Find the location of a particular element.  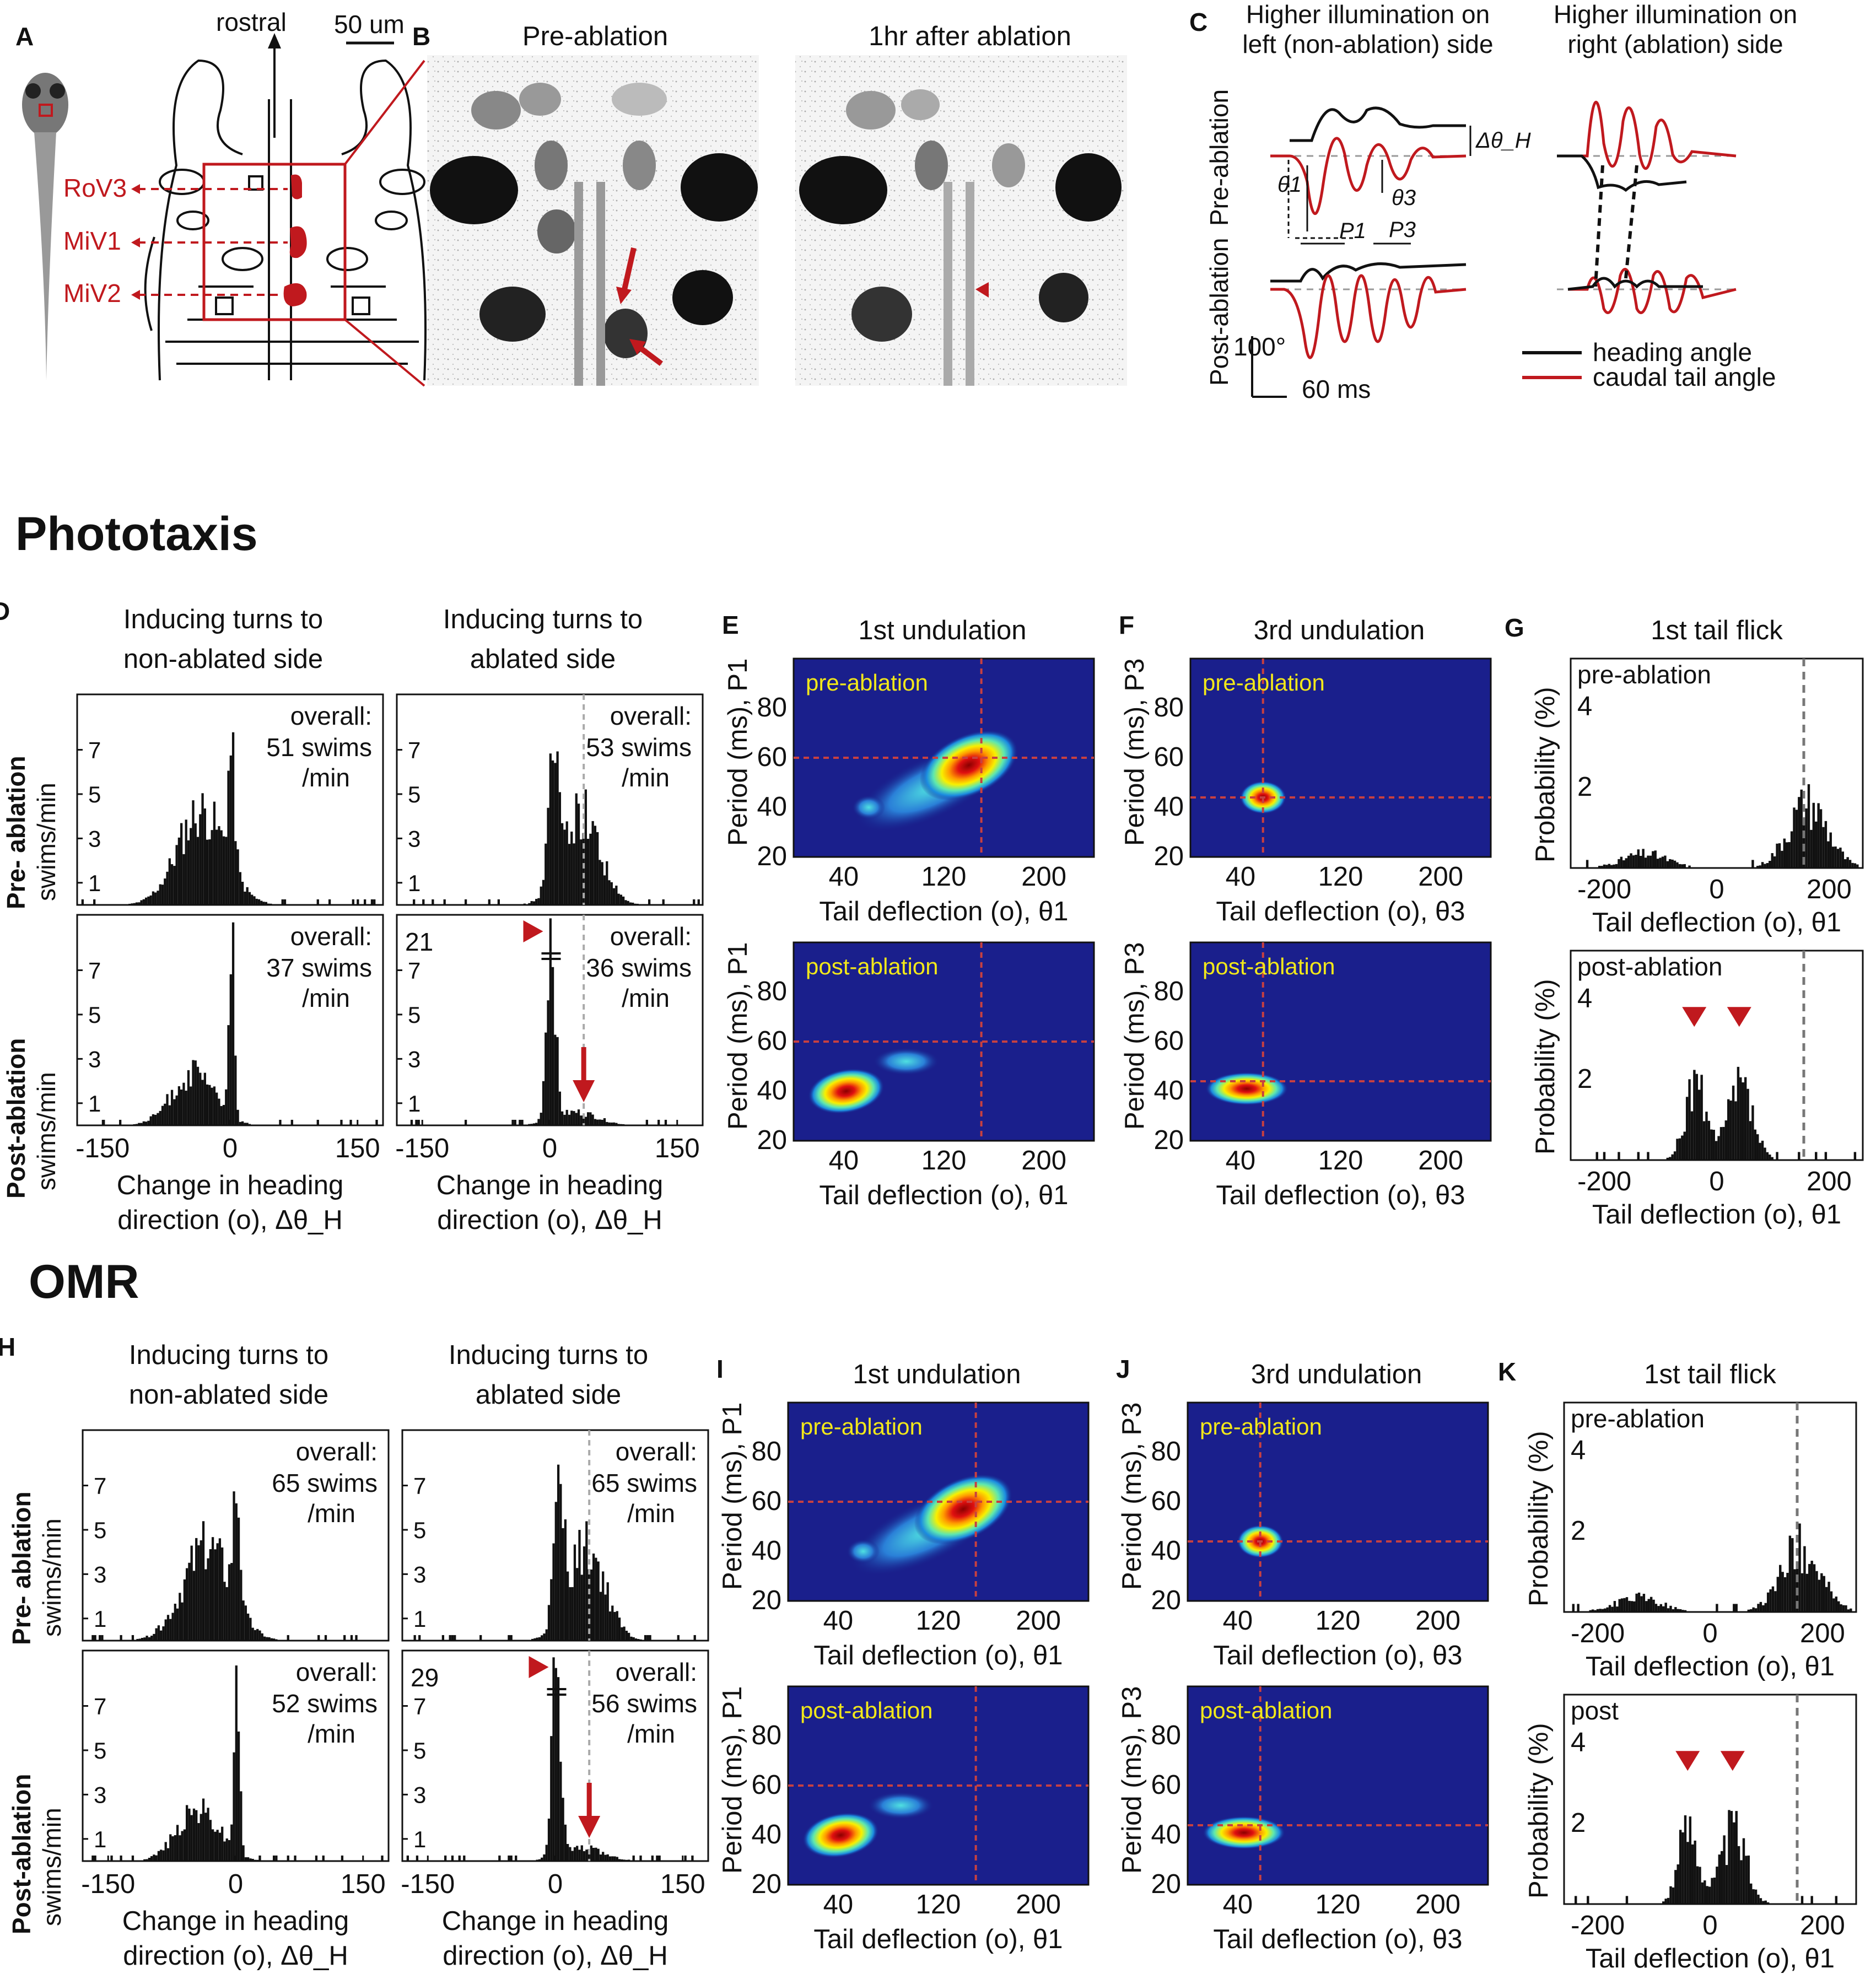

y-tick-label: 5 is located at coordinates (100, 1751).